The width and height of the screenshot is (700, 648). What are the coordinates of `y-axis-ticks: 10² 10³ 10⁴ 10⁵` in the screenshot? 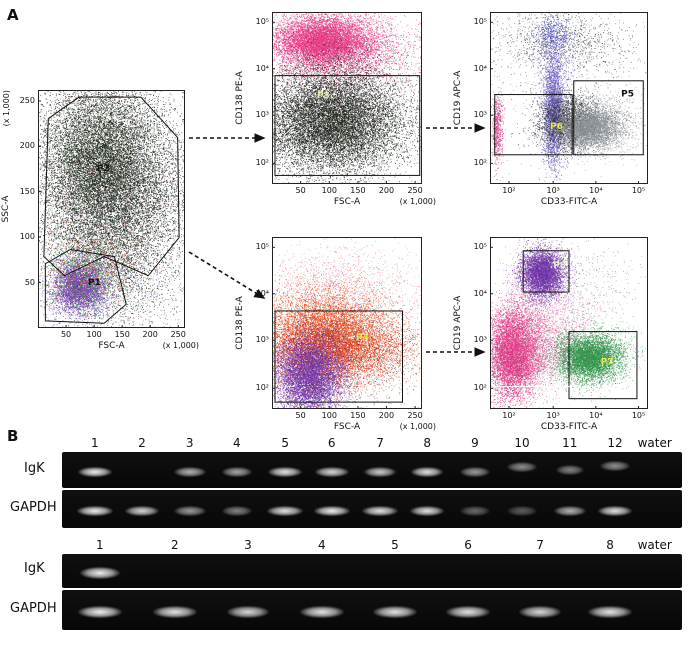 It's located at (256, 323).